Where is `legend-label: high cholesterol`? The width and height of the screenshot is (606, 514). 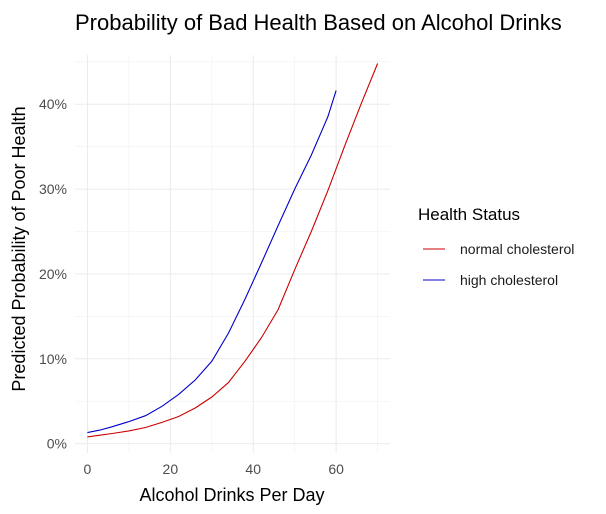
legend-label: high cholesterol is located at coordinates (509, 280).